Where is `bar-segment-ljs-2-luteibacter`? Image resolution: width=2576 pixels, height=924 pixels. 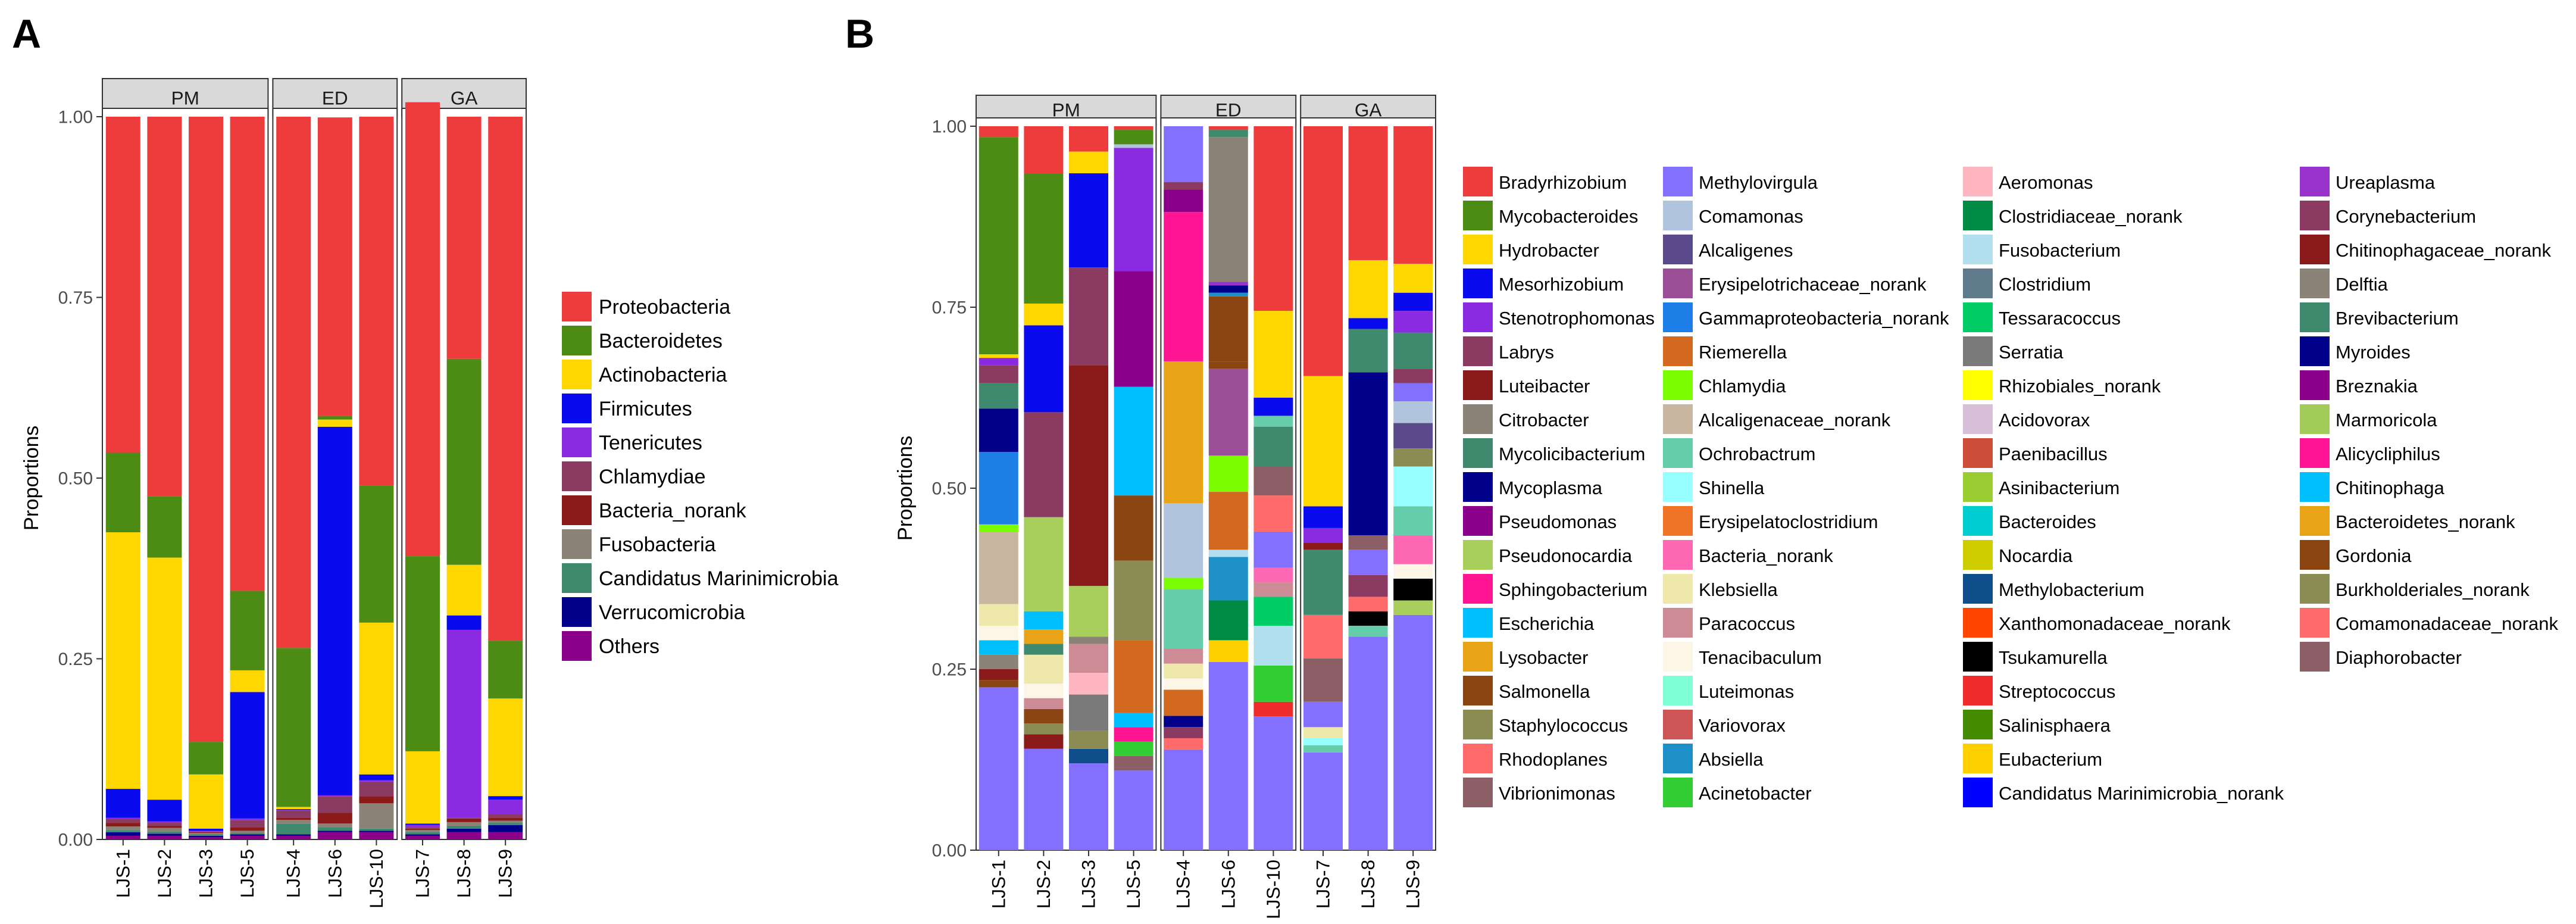
bar-segment-ljs-2-luteibacter is located at coordinates (1044, 741).